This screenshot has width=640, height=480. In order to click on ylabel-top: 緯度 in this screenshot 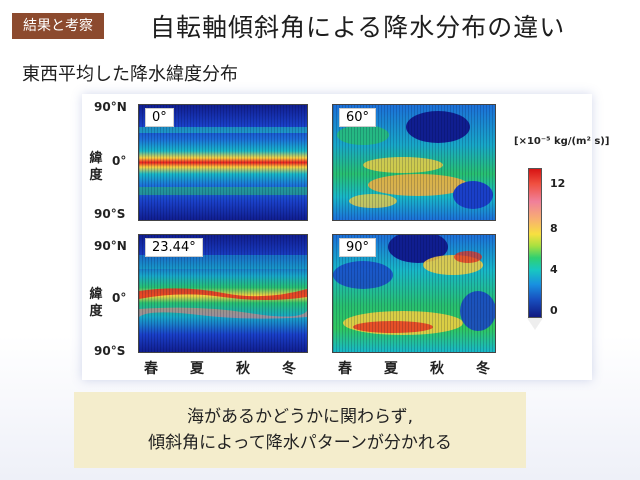, I will do `click(96, 167)`.